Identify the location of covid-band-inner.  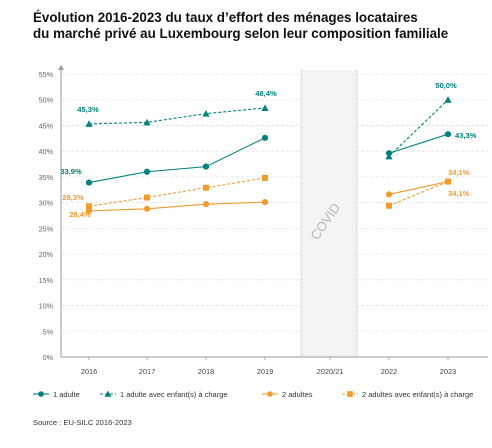
(329, 213).